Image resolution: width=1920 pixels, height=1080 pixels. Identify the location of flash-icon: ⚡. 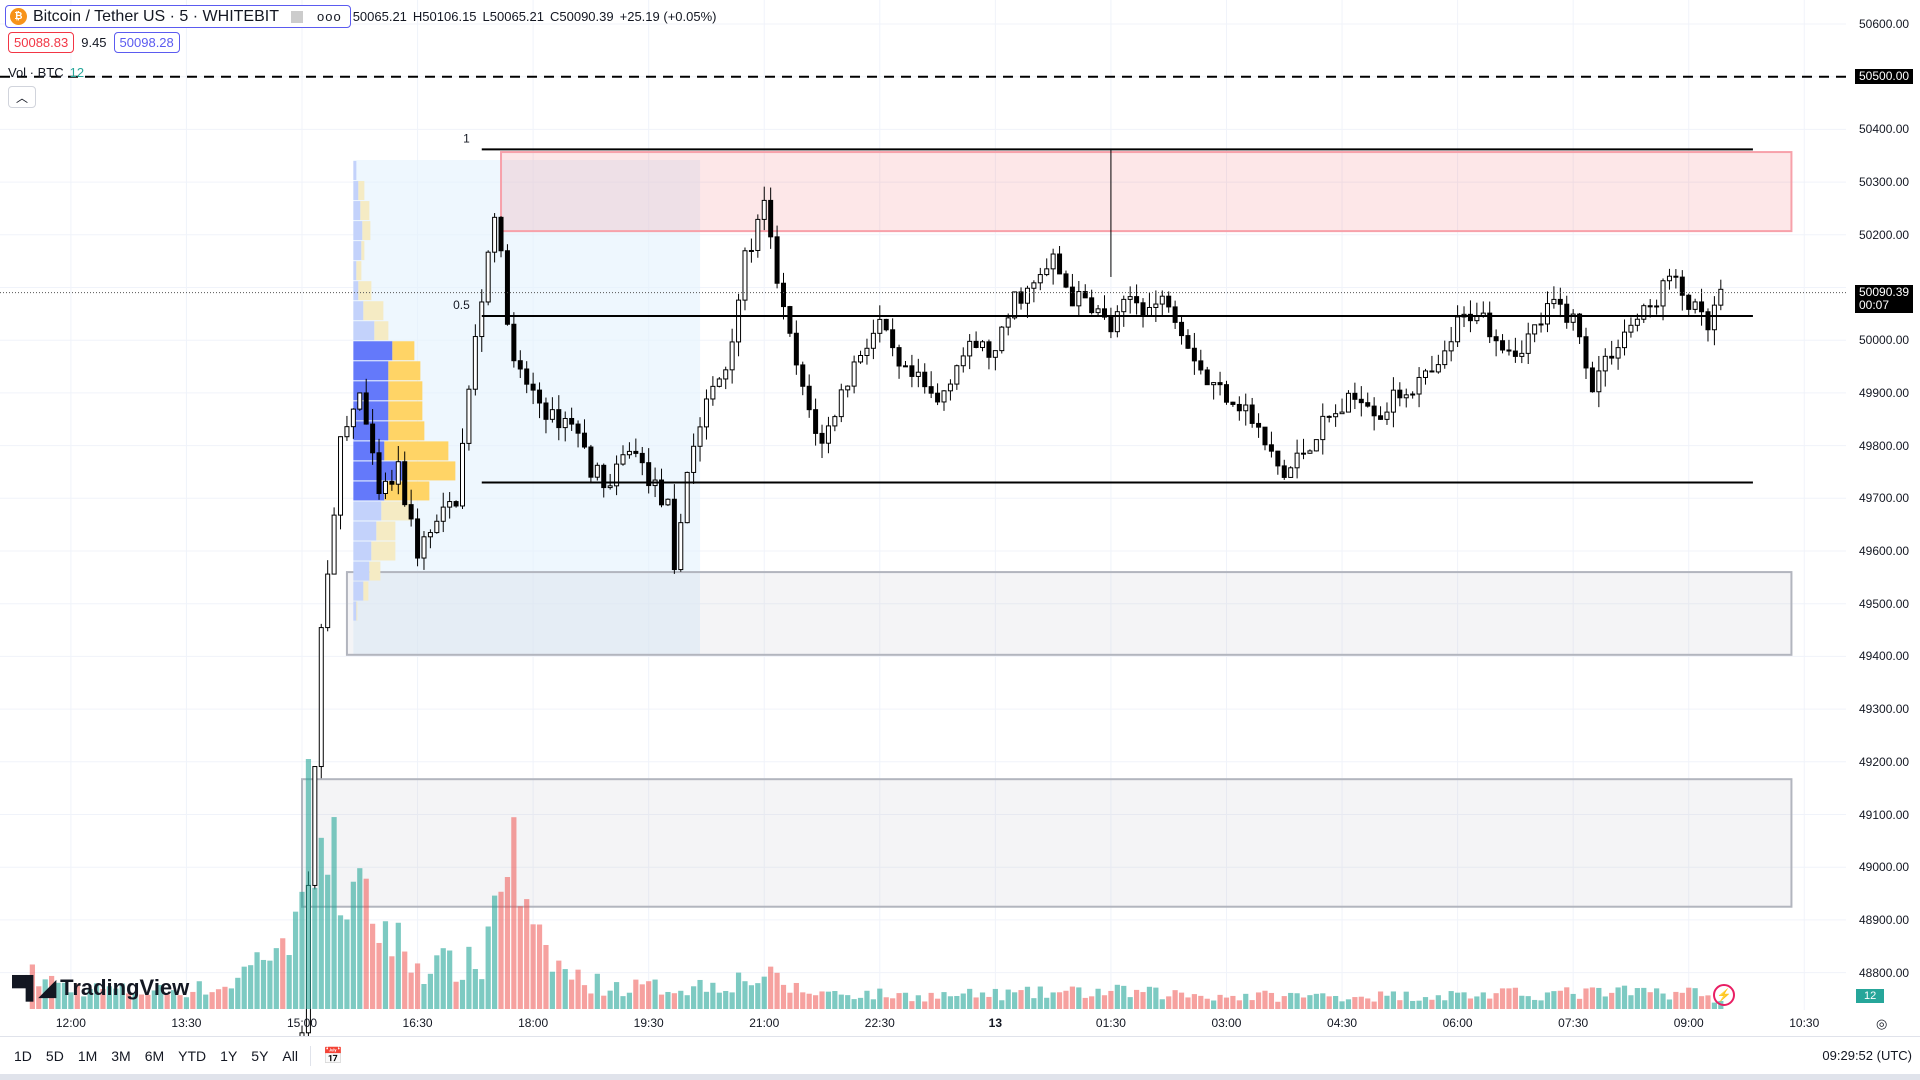
(1724, 995).